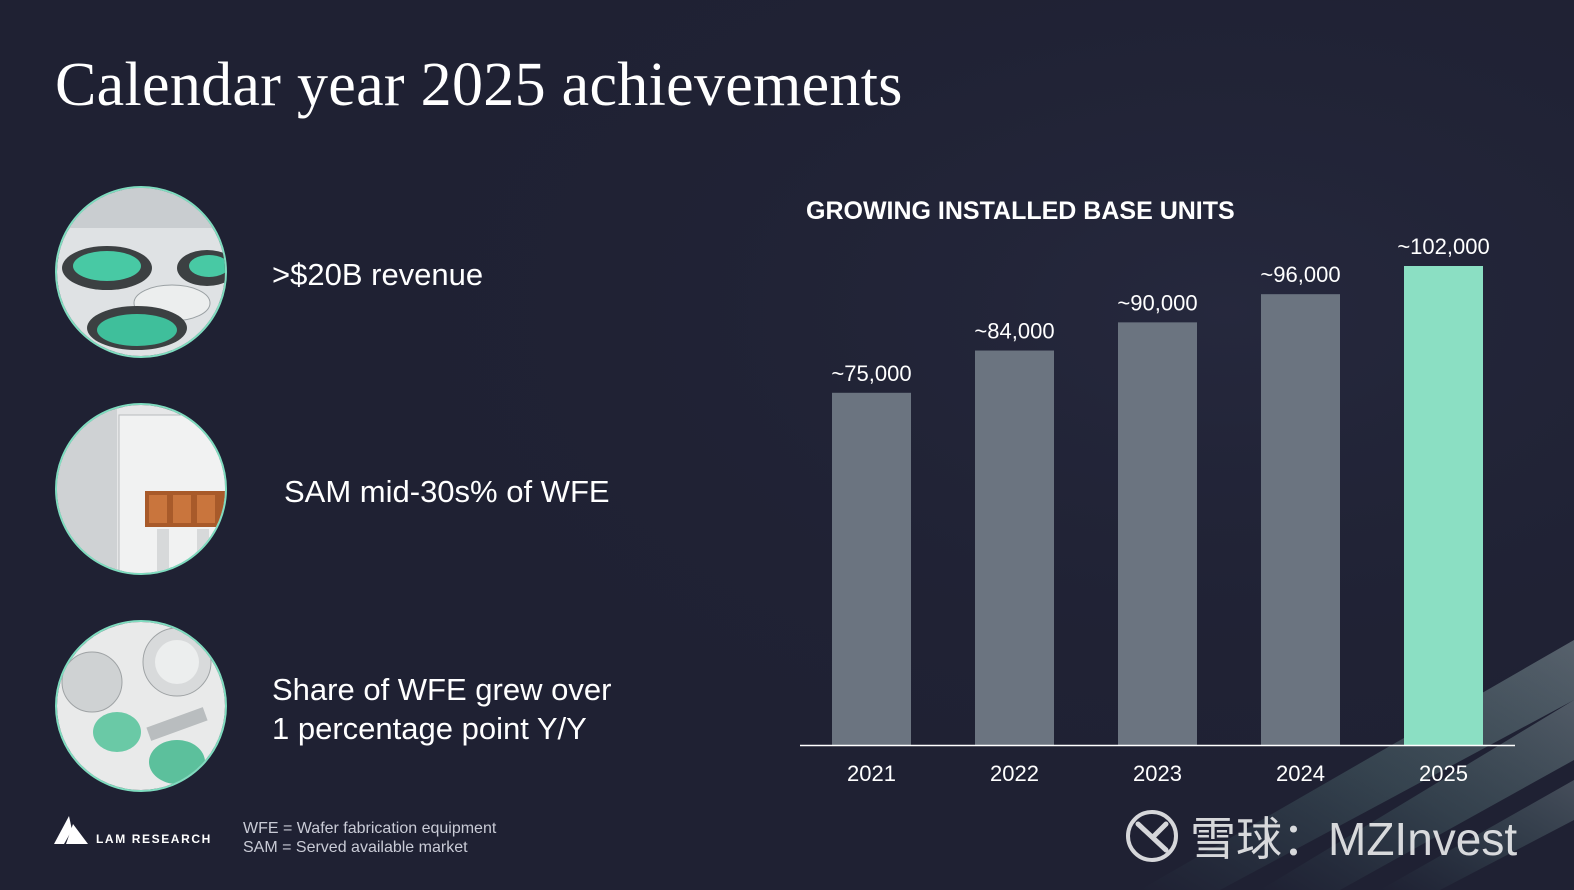  What do you see at coordinates (378, 274) in the screenshot?
I see `achievement-revenue: >$20B revenue` at bounding box center [378, 274].